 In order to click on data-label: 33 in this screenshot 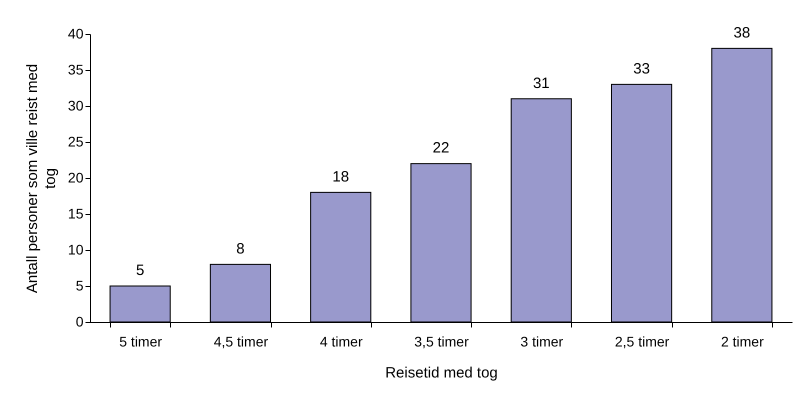, I will do `click(641, 69)`.